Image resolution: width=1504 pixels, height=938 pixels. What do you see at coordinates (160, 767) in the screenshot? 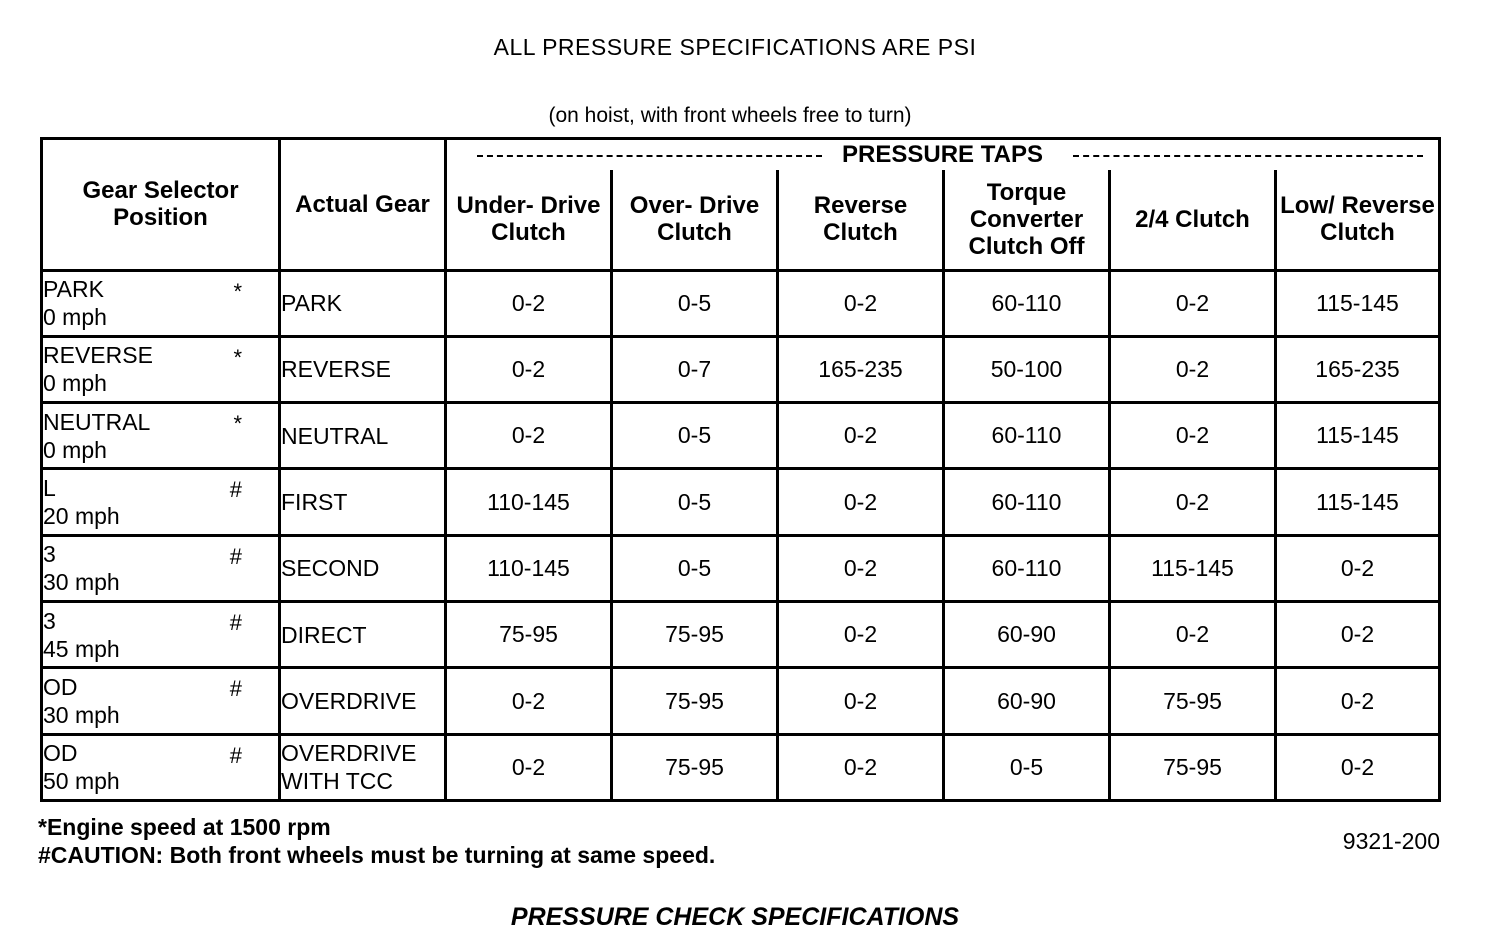
I see `cell-selector-position: OD 50 mph #` at bounding box center [160, 767].